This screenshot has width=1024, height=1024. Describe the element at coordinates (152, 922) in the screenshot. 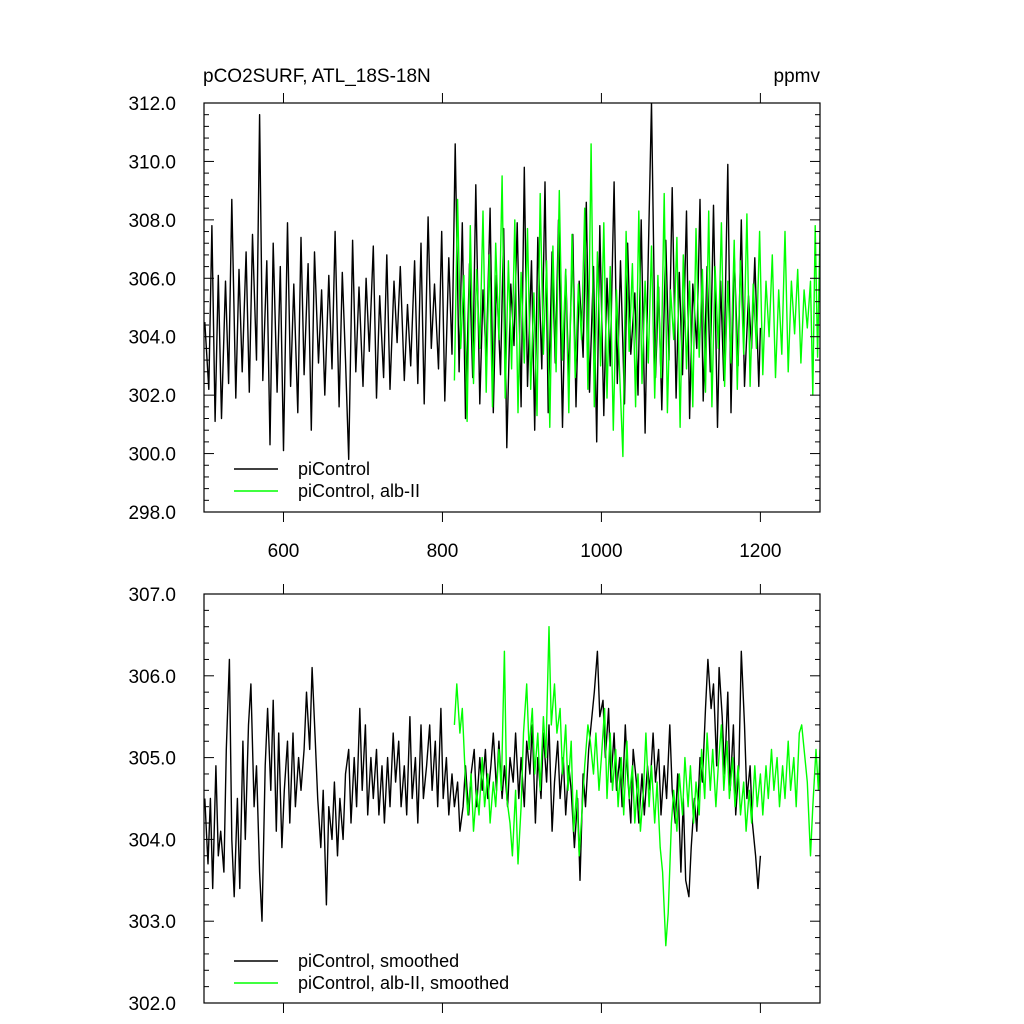

I see `y-tick-label: 303.0` at that location.